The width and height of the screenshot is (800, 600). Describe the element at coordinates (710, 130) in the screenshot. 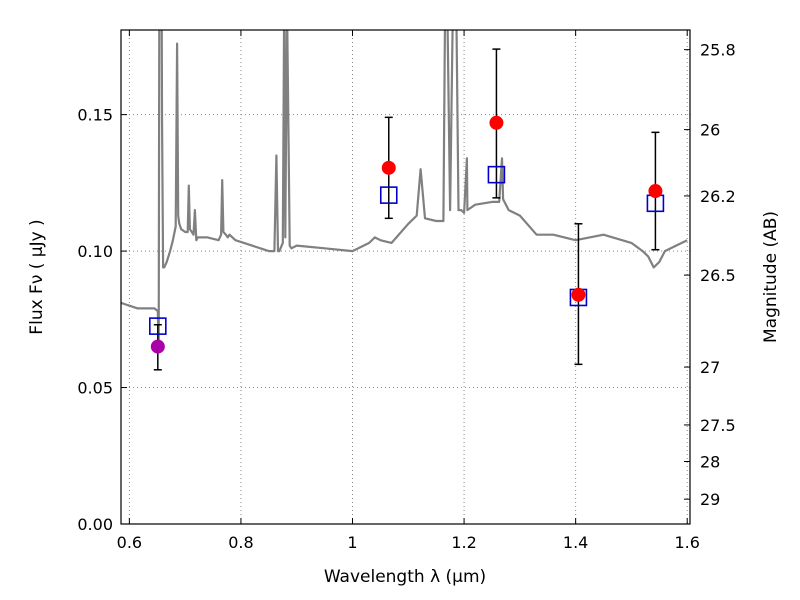

I see `y2-tick-label: 26` at that location.